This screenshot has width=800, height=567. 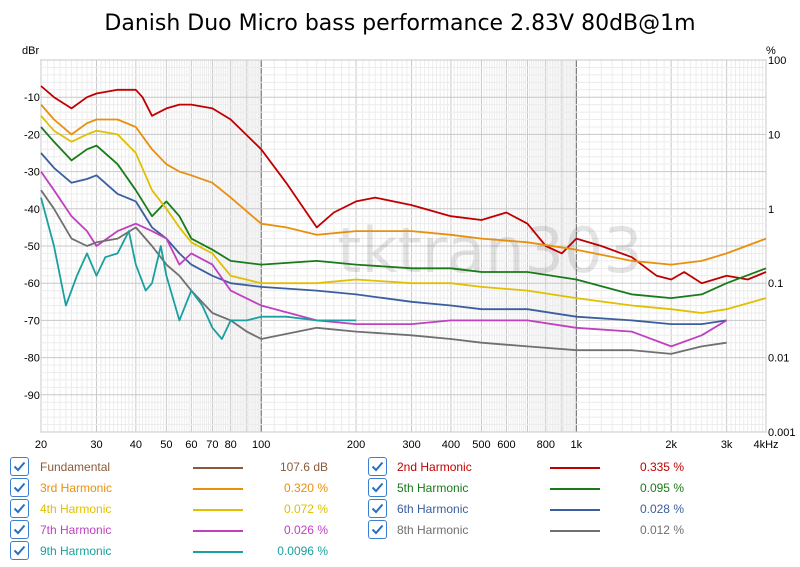 I want to click on legend-label: 6th Harmonic, so click(x=433, y=509).